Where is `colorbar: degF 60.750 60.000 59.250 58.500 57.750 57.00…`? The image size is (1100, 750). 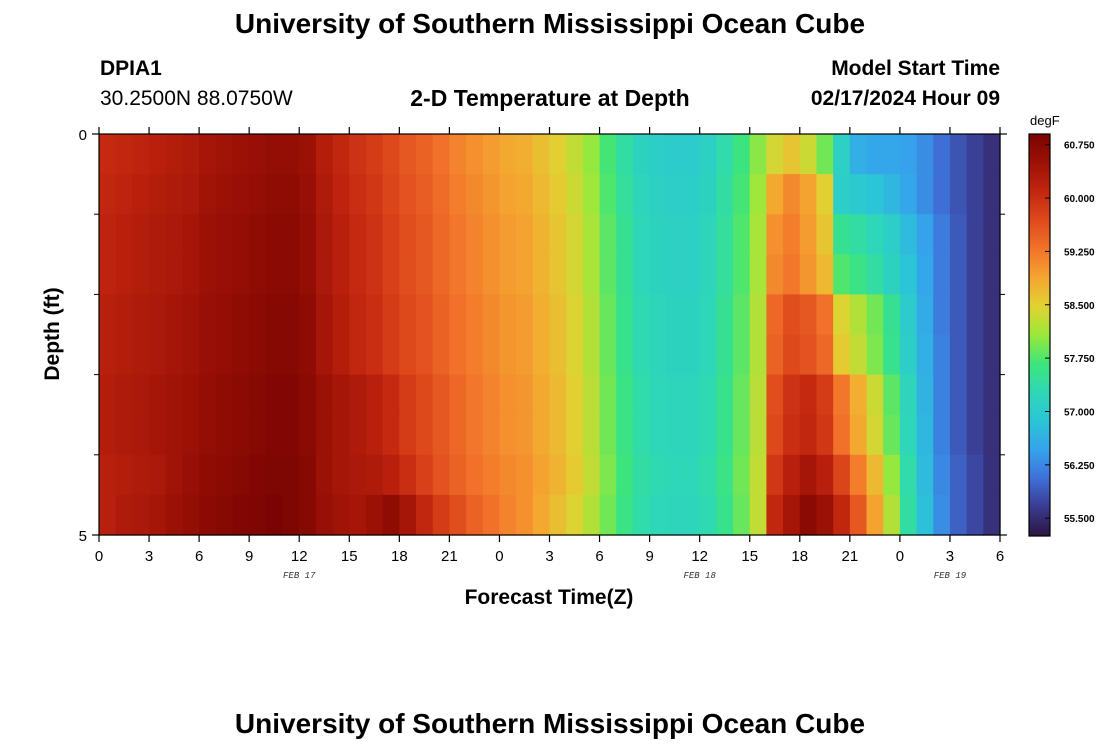 colorbar: degF 60.750 60.000 59.250 58.500 57.750 57.00… is located at coordinates (1061, 325).